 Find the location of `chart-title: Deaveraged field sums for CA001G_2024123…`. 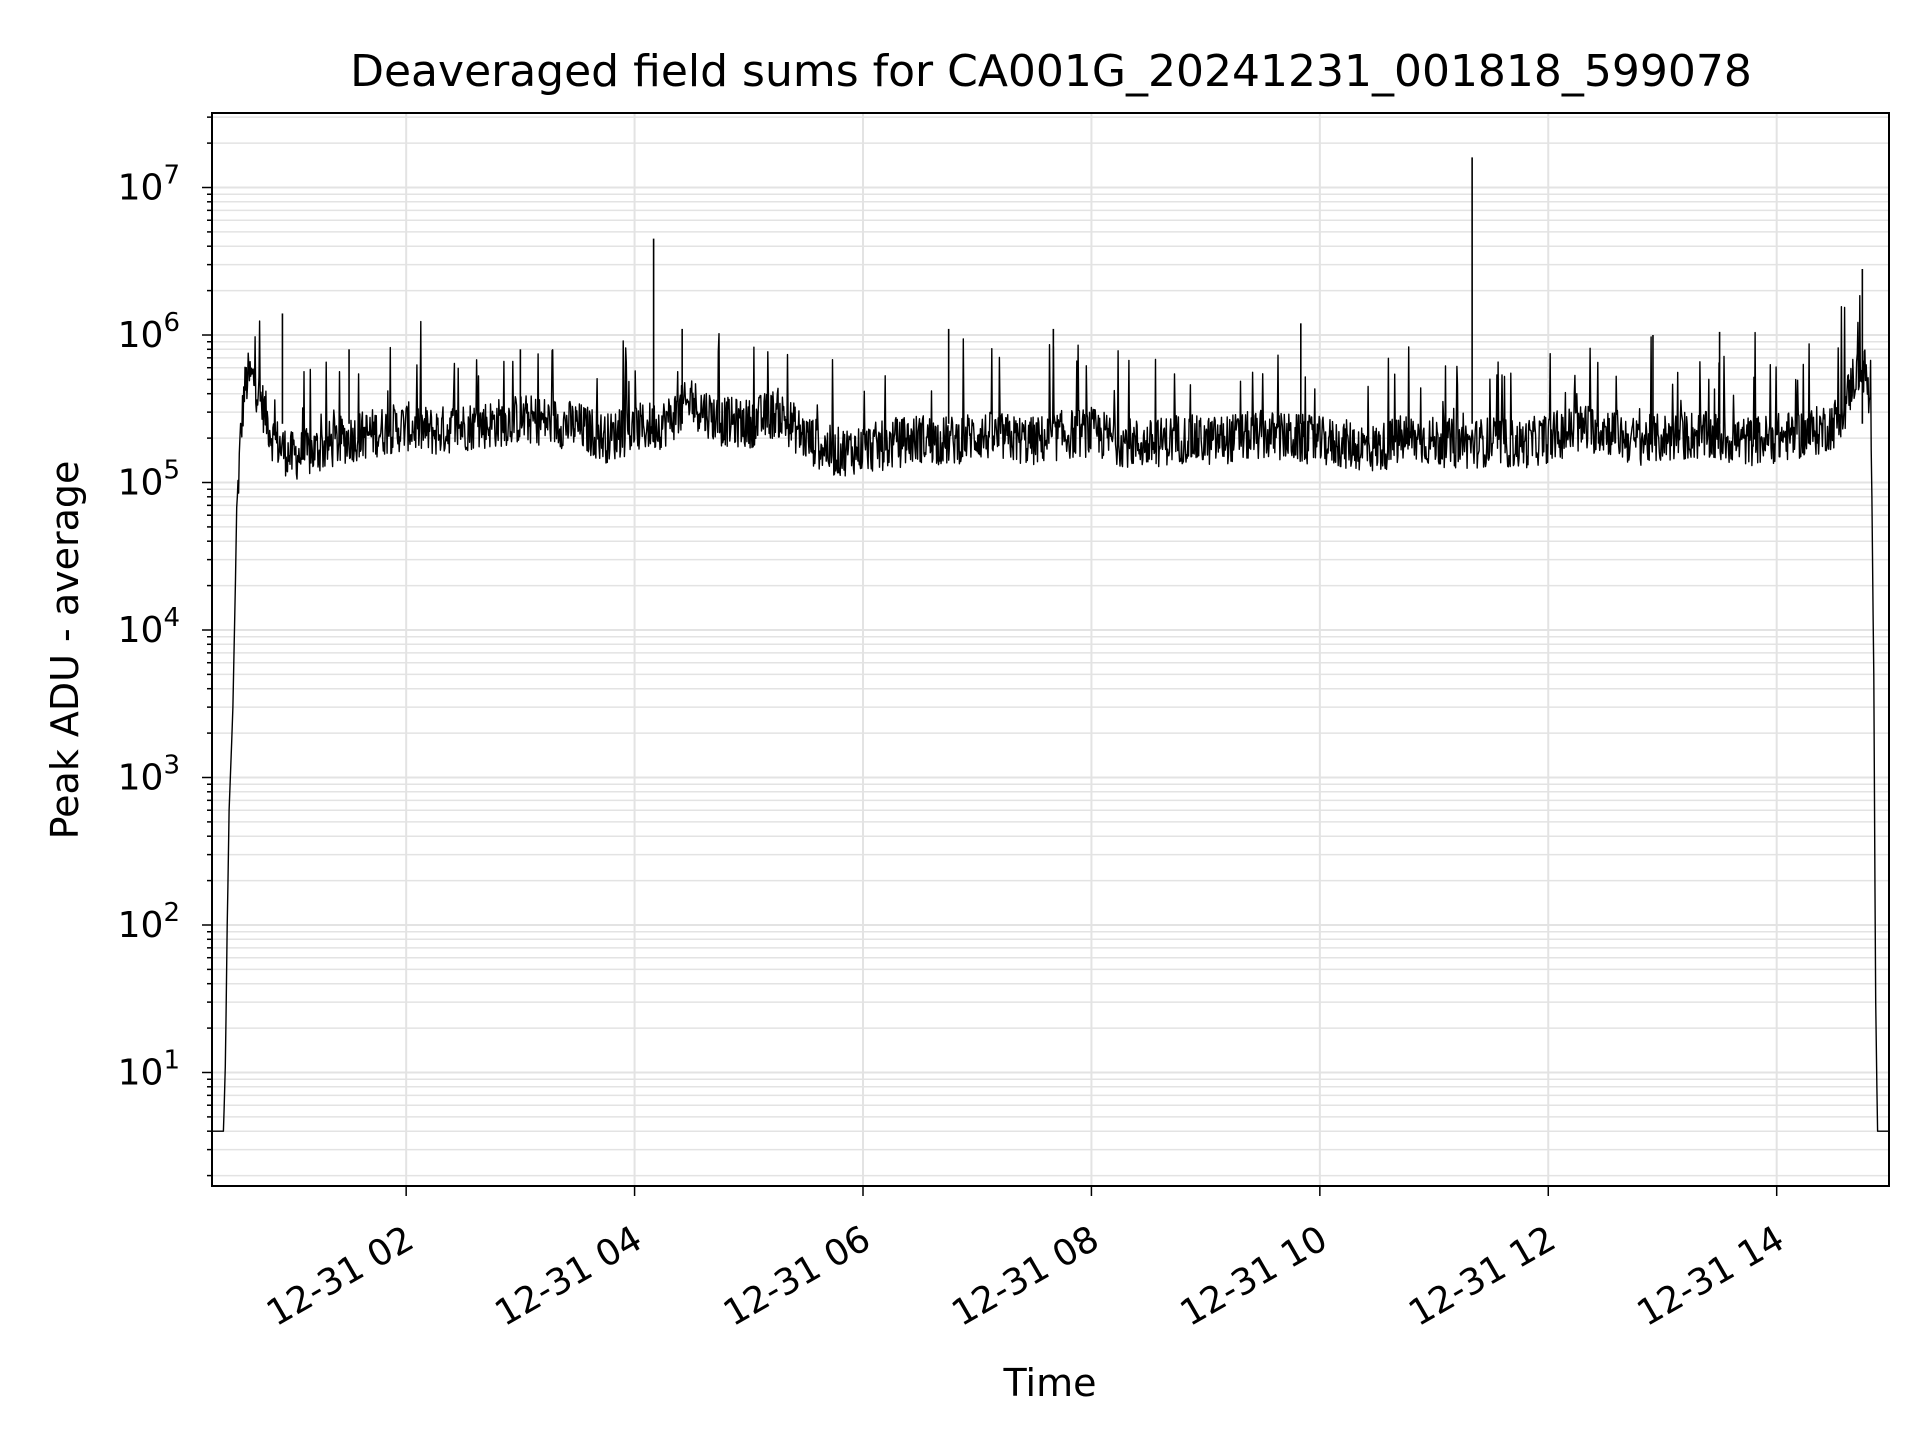

chart-title: Deaveraged field sums for CA001G_2024123… is located at coordinates (1051, 71).